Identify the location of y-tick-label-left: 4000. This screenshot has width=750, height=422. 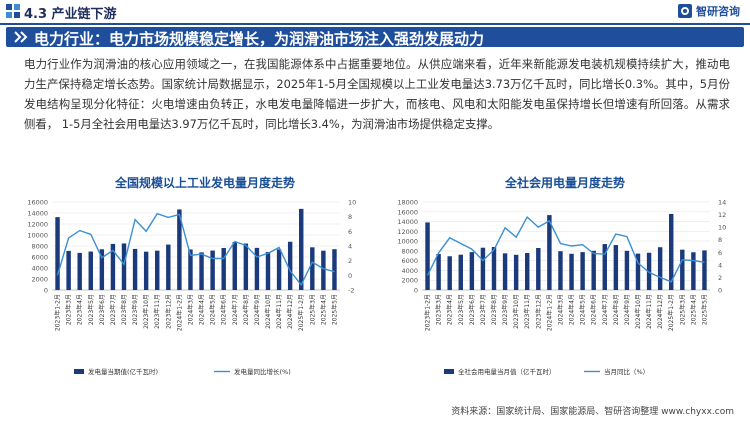
(39, 269).